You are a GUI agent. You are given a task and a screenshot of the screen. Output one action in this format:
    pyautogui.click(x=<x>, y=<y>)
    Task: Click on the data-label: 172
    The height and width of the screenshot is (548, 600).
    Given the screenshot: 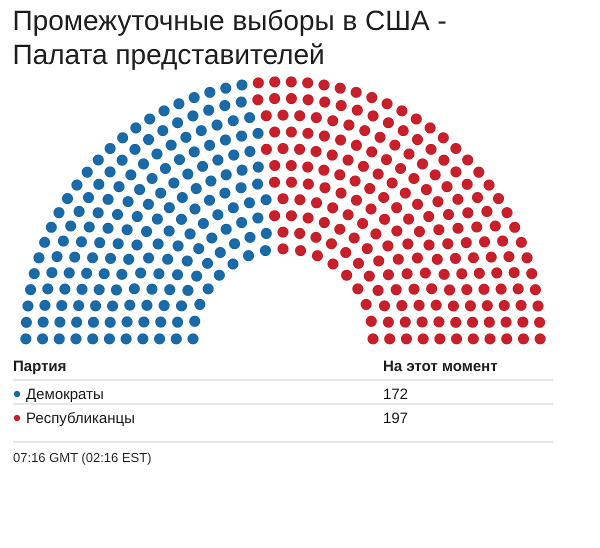 What is the action you would take?
    pyautogui.click(x=395, y=394)
    